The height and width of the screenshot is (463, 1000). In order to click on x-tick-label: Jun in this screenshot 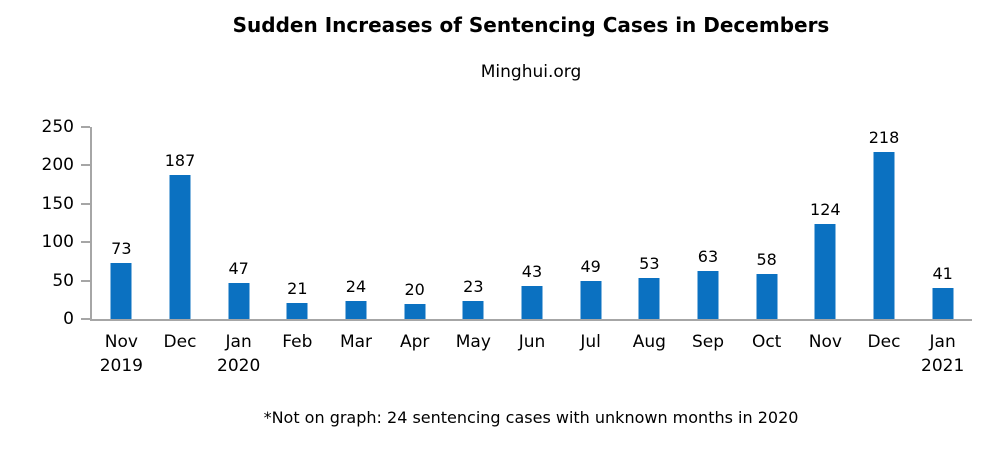, I will do `click(532, 342)`.